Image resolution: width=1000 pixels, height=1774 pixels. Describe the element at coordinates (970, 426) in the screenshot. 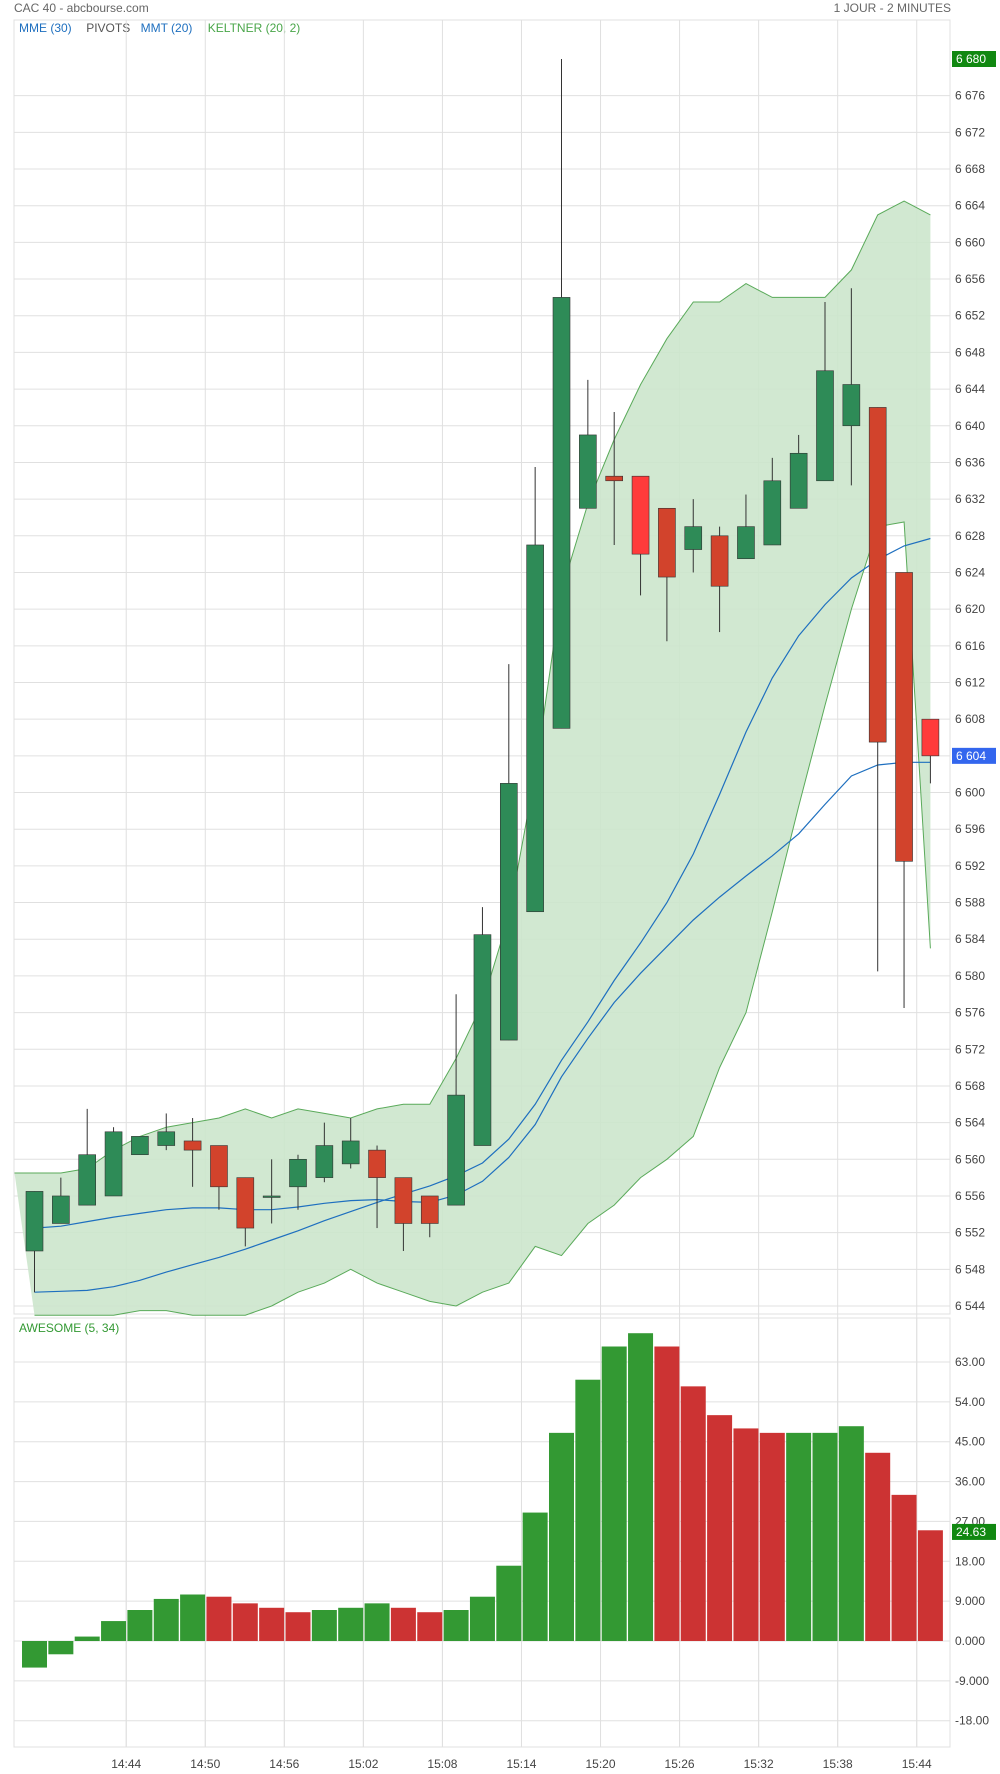

I see `price-tick-label: 6 640` at that location.